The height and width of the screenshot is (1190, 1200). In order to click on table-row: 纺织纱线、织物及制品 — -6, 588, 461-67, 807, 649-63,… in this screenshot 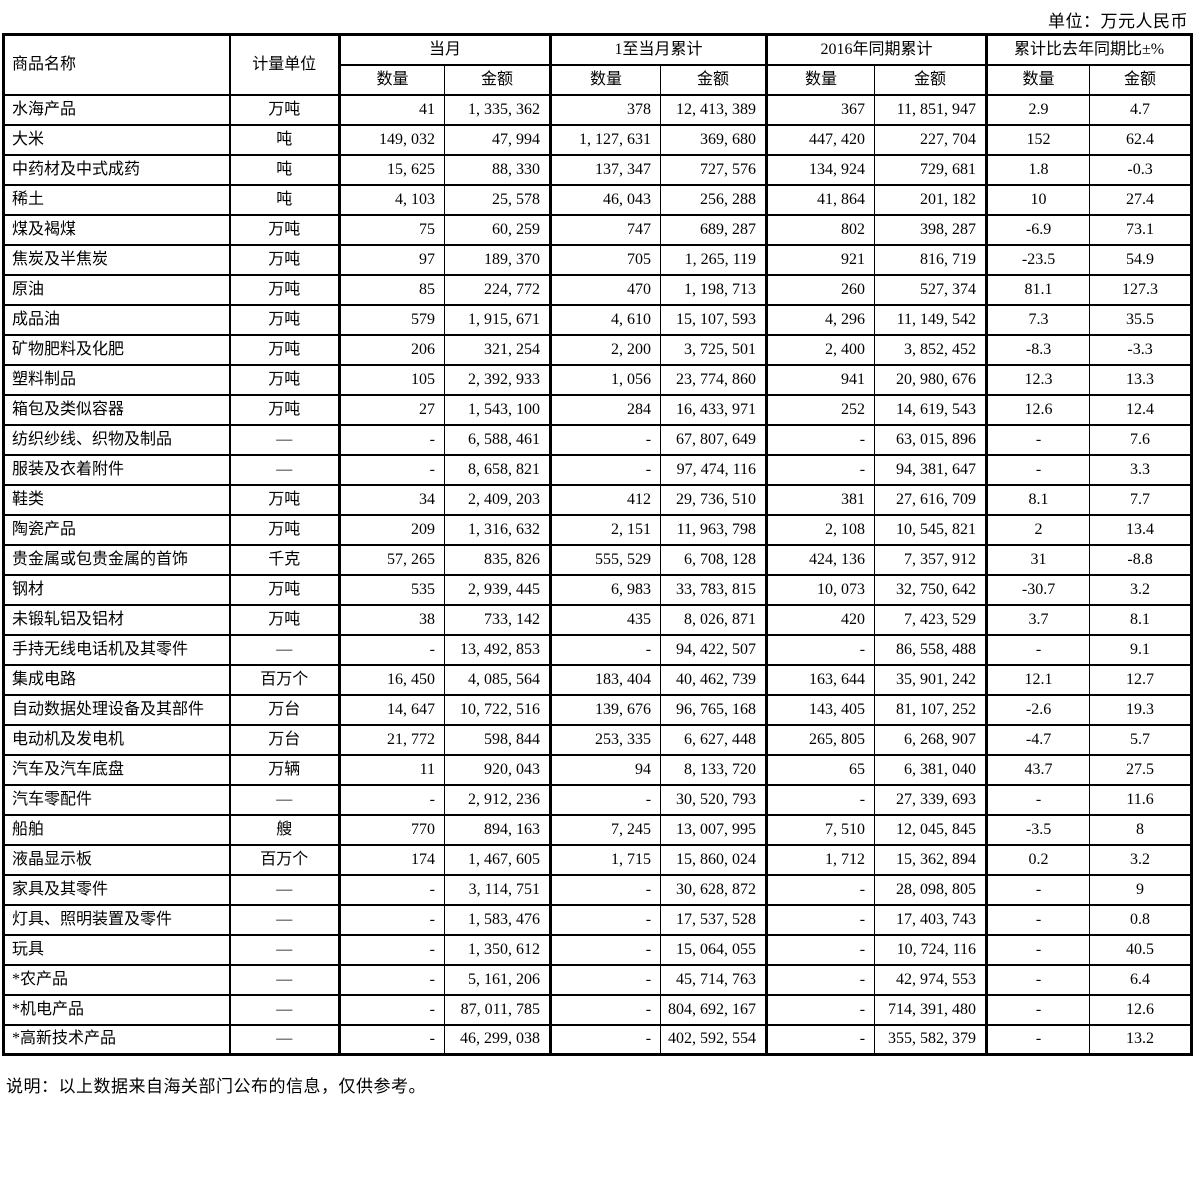, I will do `click(597, 439)`.